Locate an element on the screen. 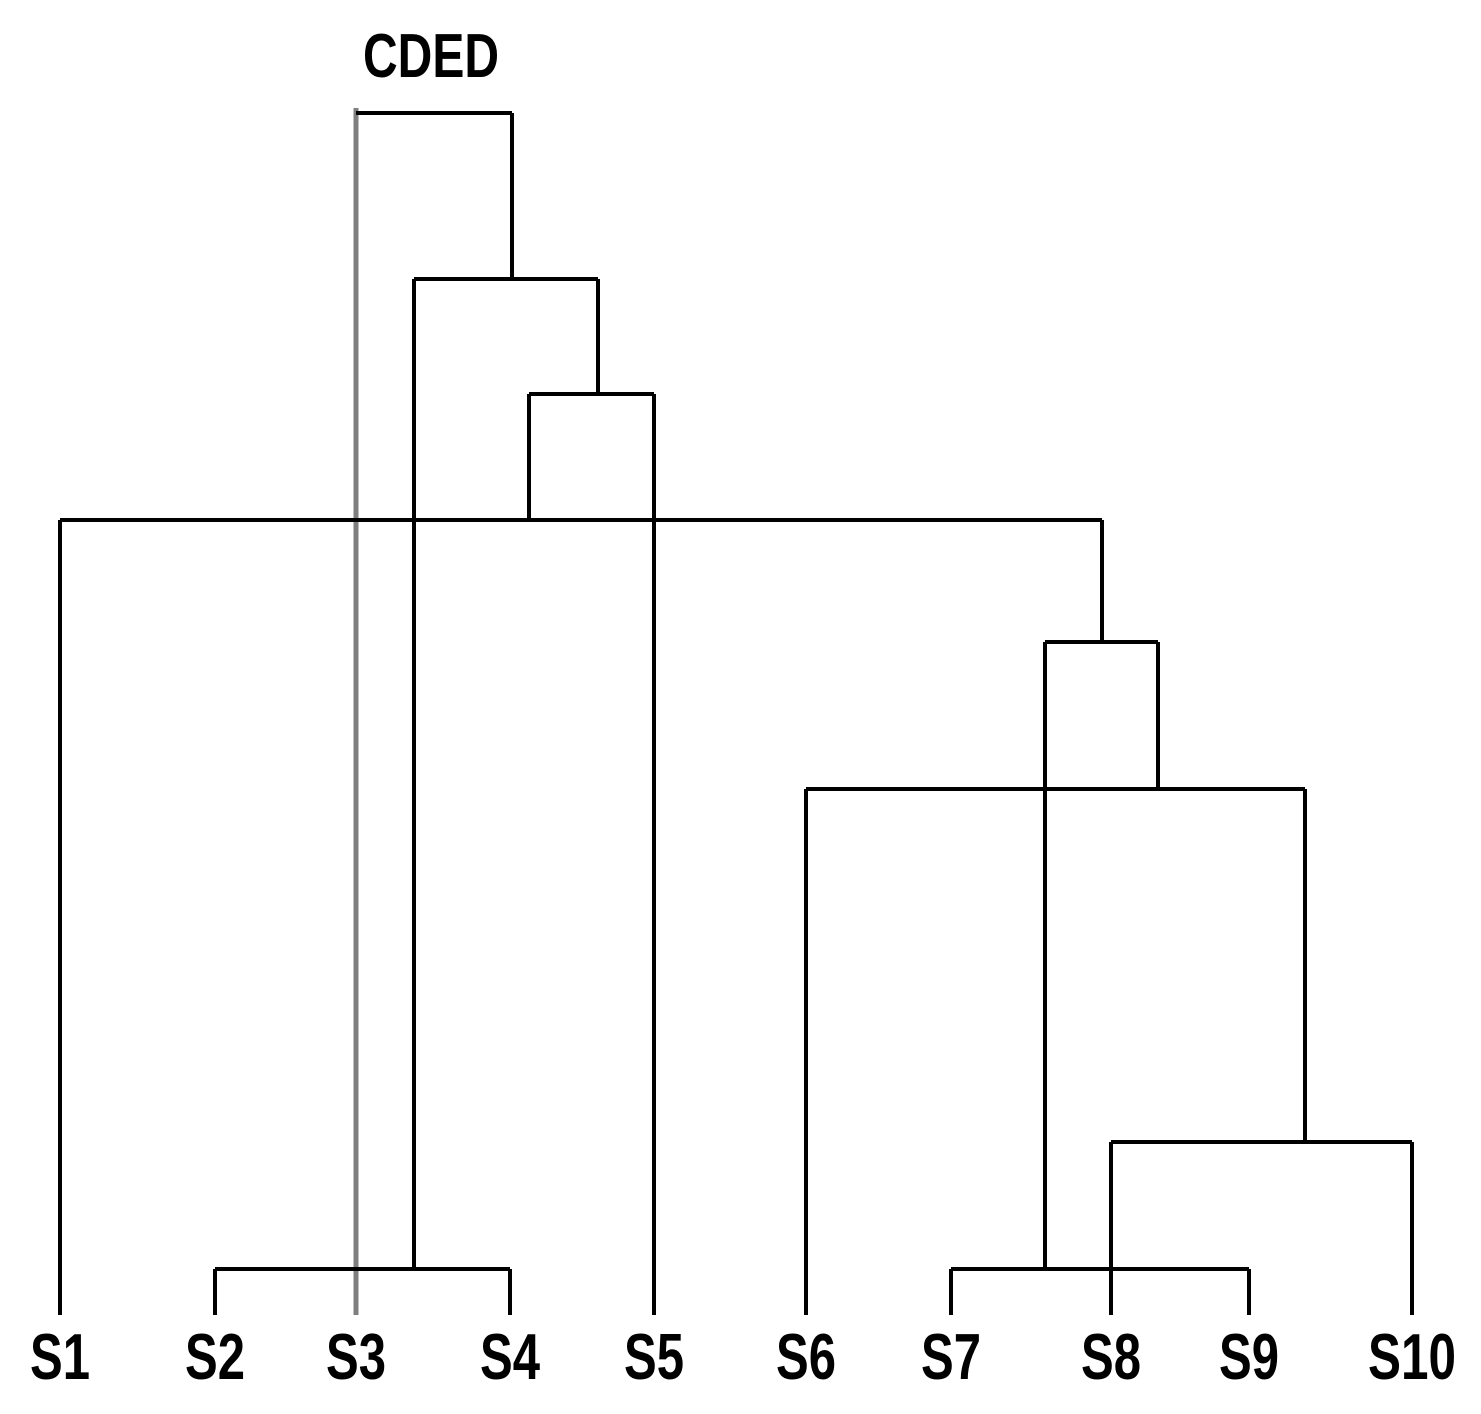 Image resolution: width=1481 pixels, height=1414 pixels. leaf-label-S3: S3 is located at coordinates (356, 1356).